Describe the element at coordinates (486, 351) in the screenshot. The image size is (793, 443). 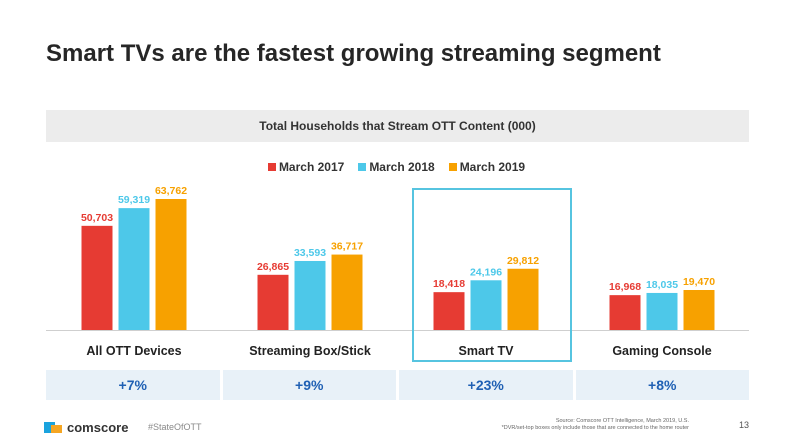
I see `category-label-smart-tv: Smart TV` at that location.